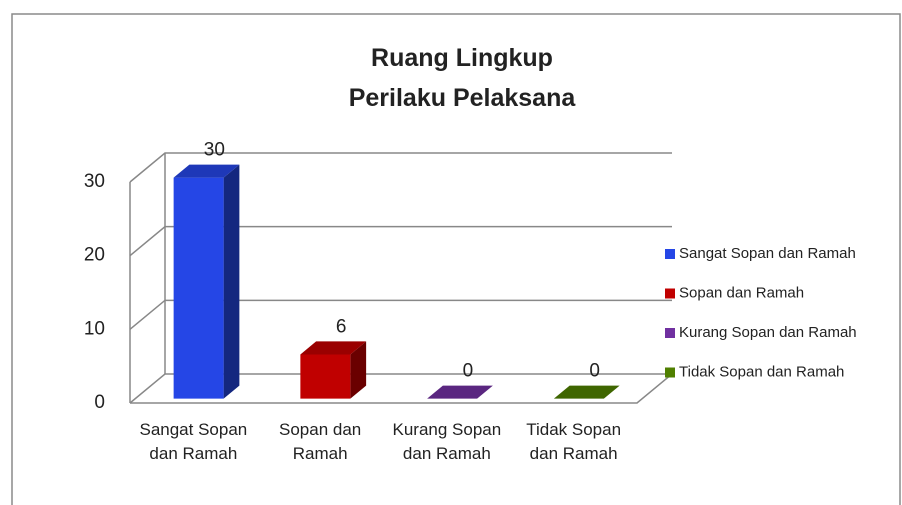  I want to click on legend-label: Sangat Sopan dan Ramah, so click(767, 253).